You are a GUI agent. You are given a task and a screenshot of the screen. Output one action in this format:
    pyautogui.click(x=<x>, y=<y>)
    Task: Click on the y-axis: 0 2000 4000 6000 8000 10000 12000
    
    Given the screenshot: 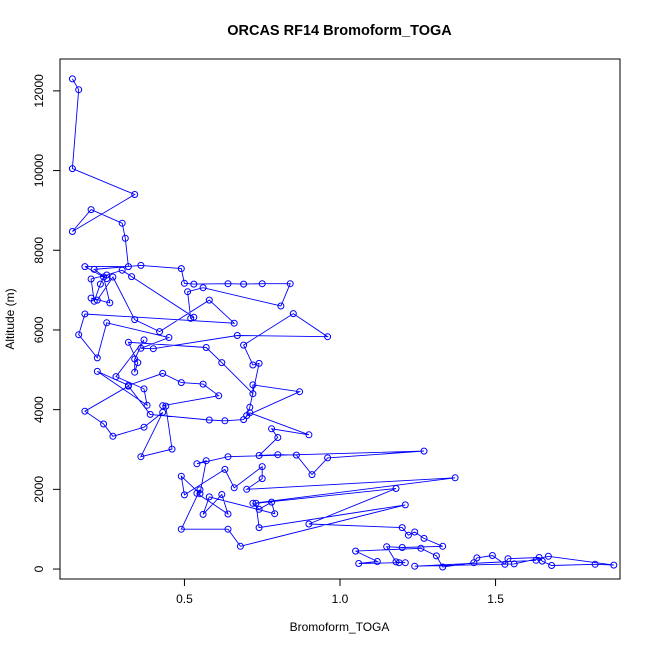 What is the action you would take?
    pyautogui.click(x=46, y=323)
    